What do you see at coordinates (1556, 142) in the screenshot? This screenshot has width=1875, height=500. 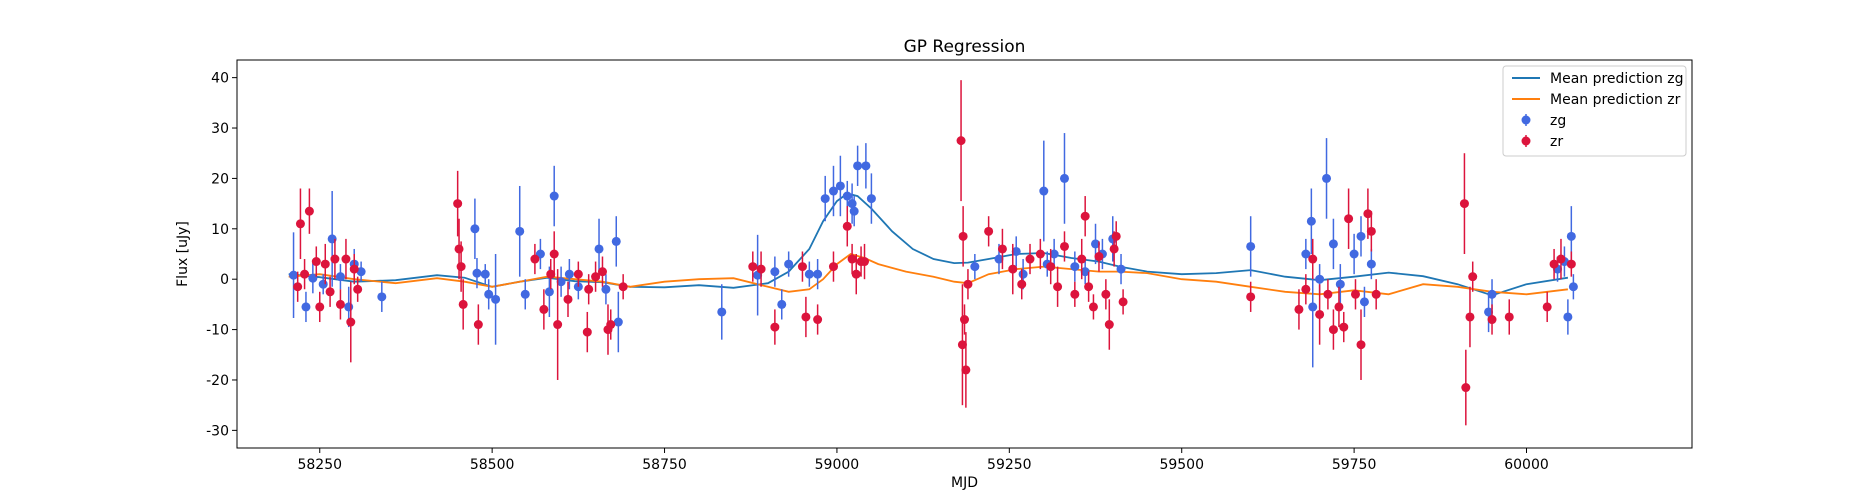 I see `legend-label-3: zr` at bounding box center [1556, 142].